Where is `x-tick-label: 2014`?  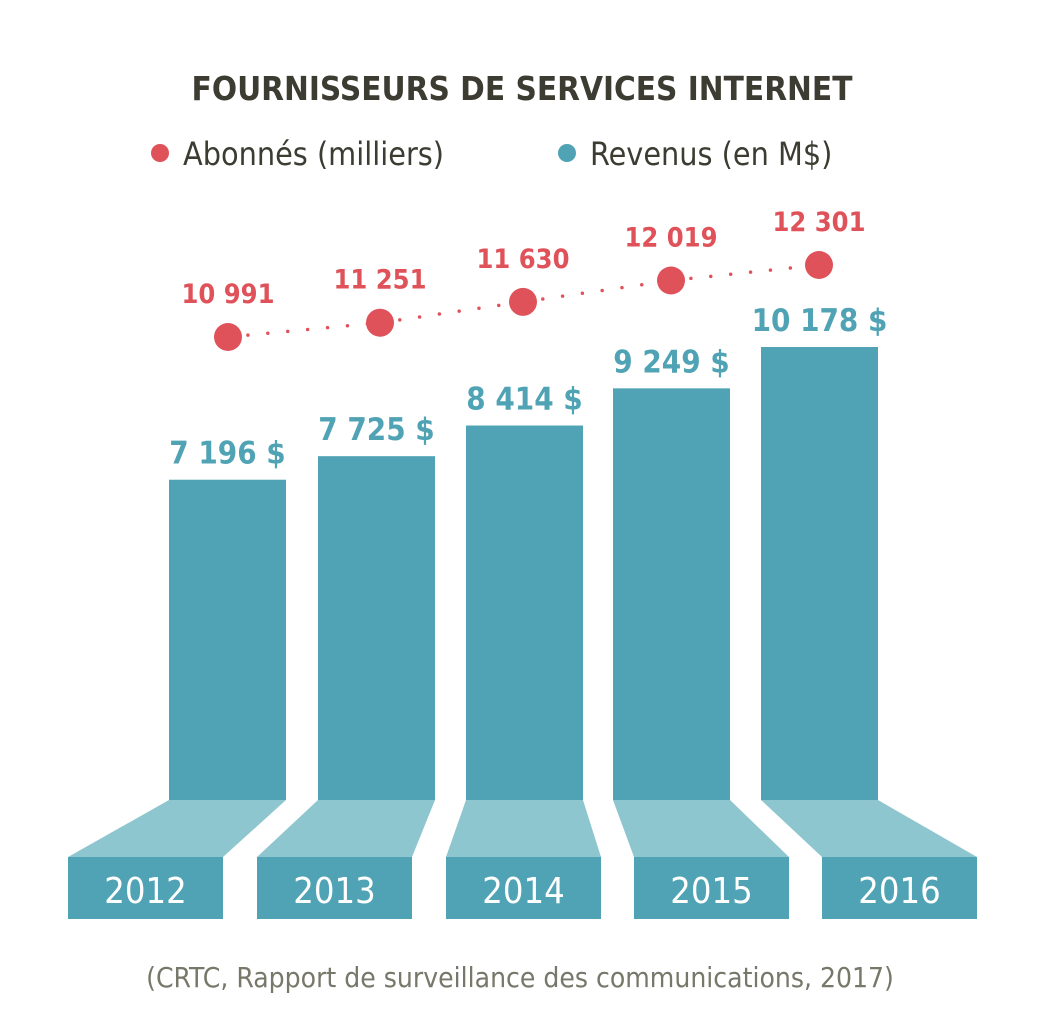
x-tick-label: 2014 is located at coordinates (523, 891).